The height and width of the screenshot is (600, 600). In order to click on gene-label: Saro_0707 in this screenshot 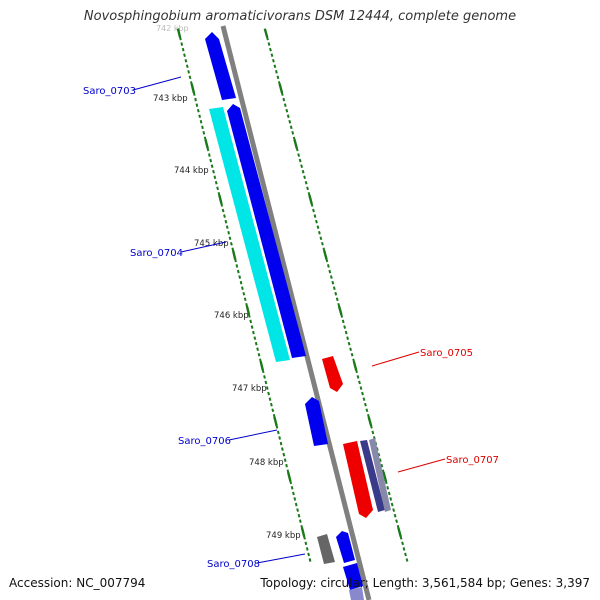, I will do `click(472, 460)`.